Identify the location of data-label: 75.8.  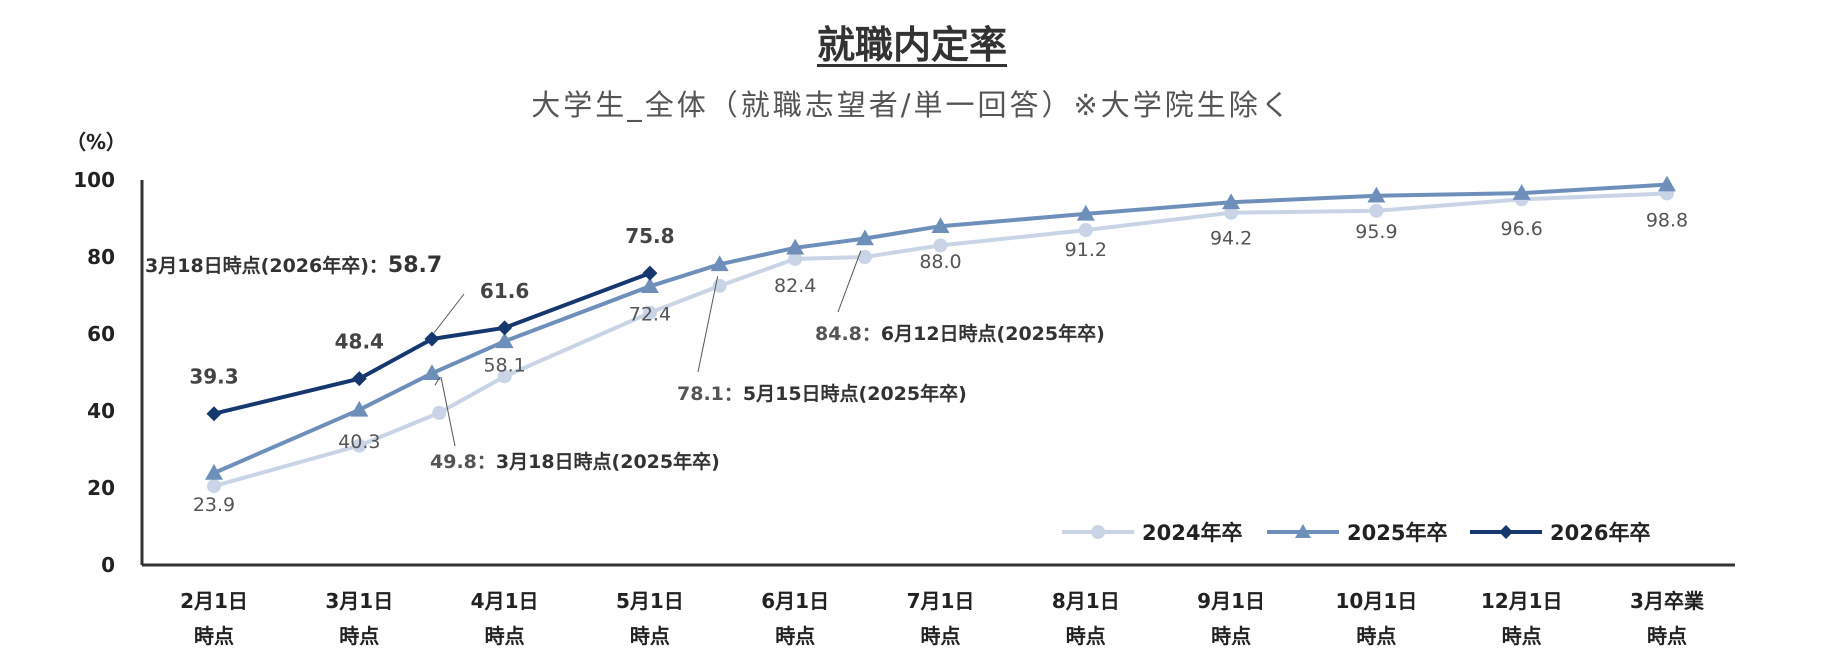
(649, 236).